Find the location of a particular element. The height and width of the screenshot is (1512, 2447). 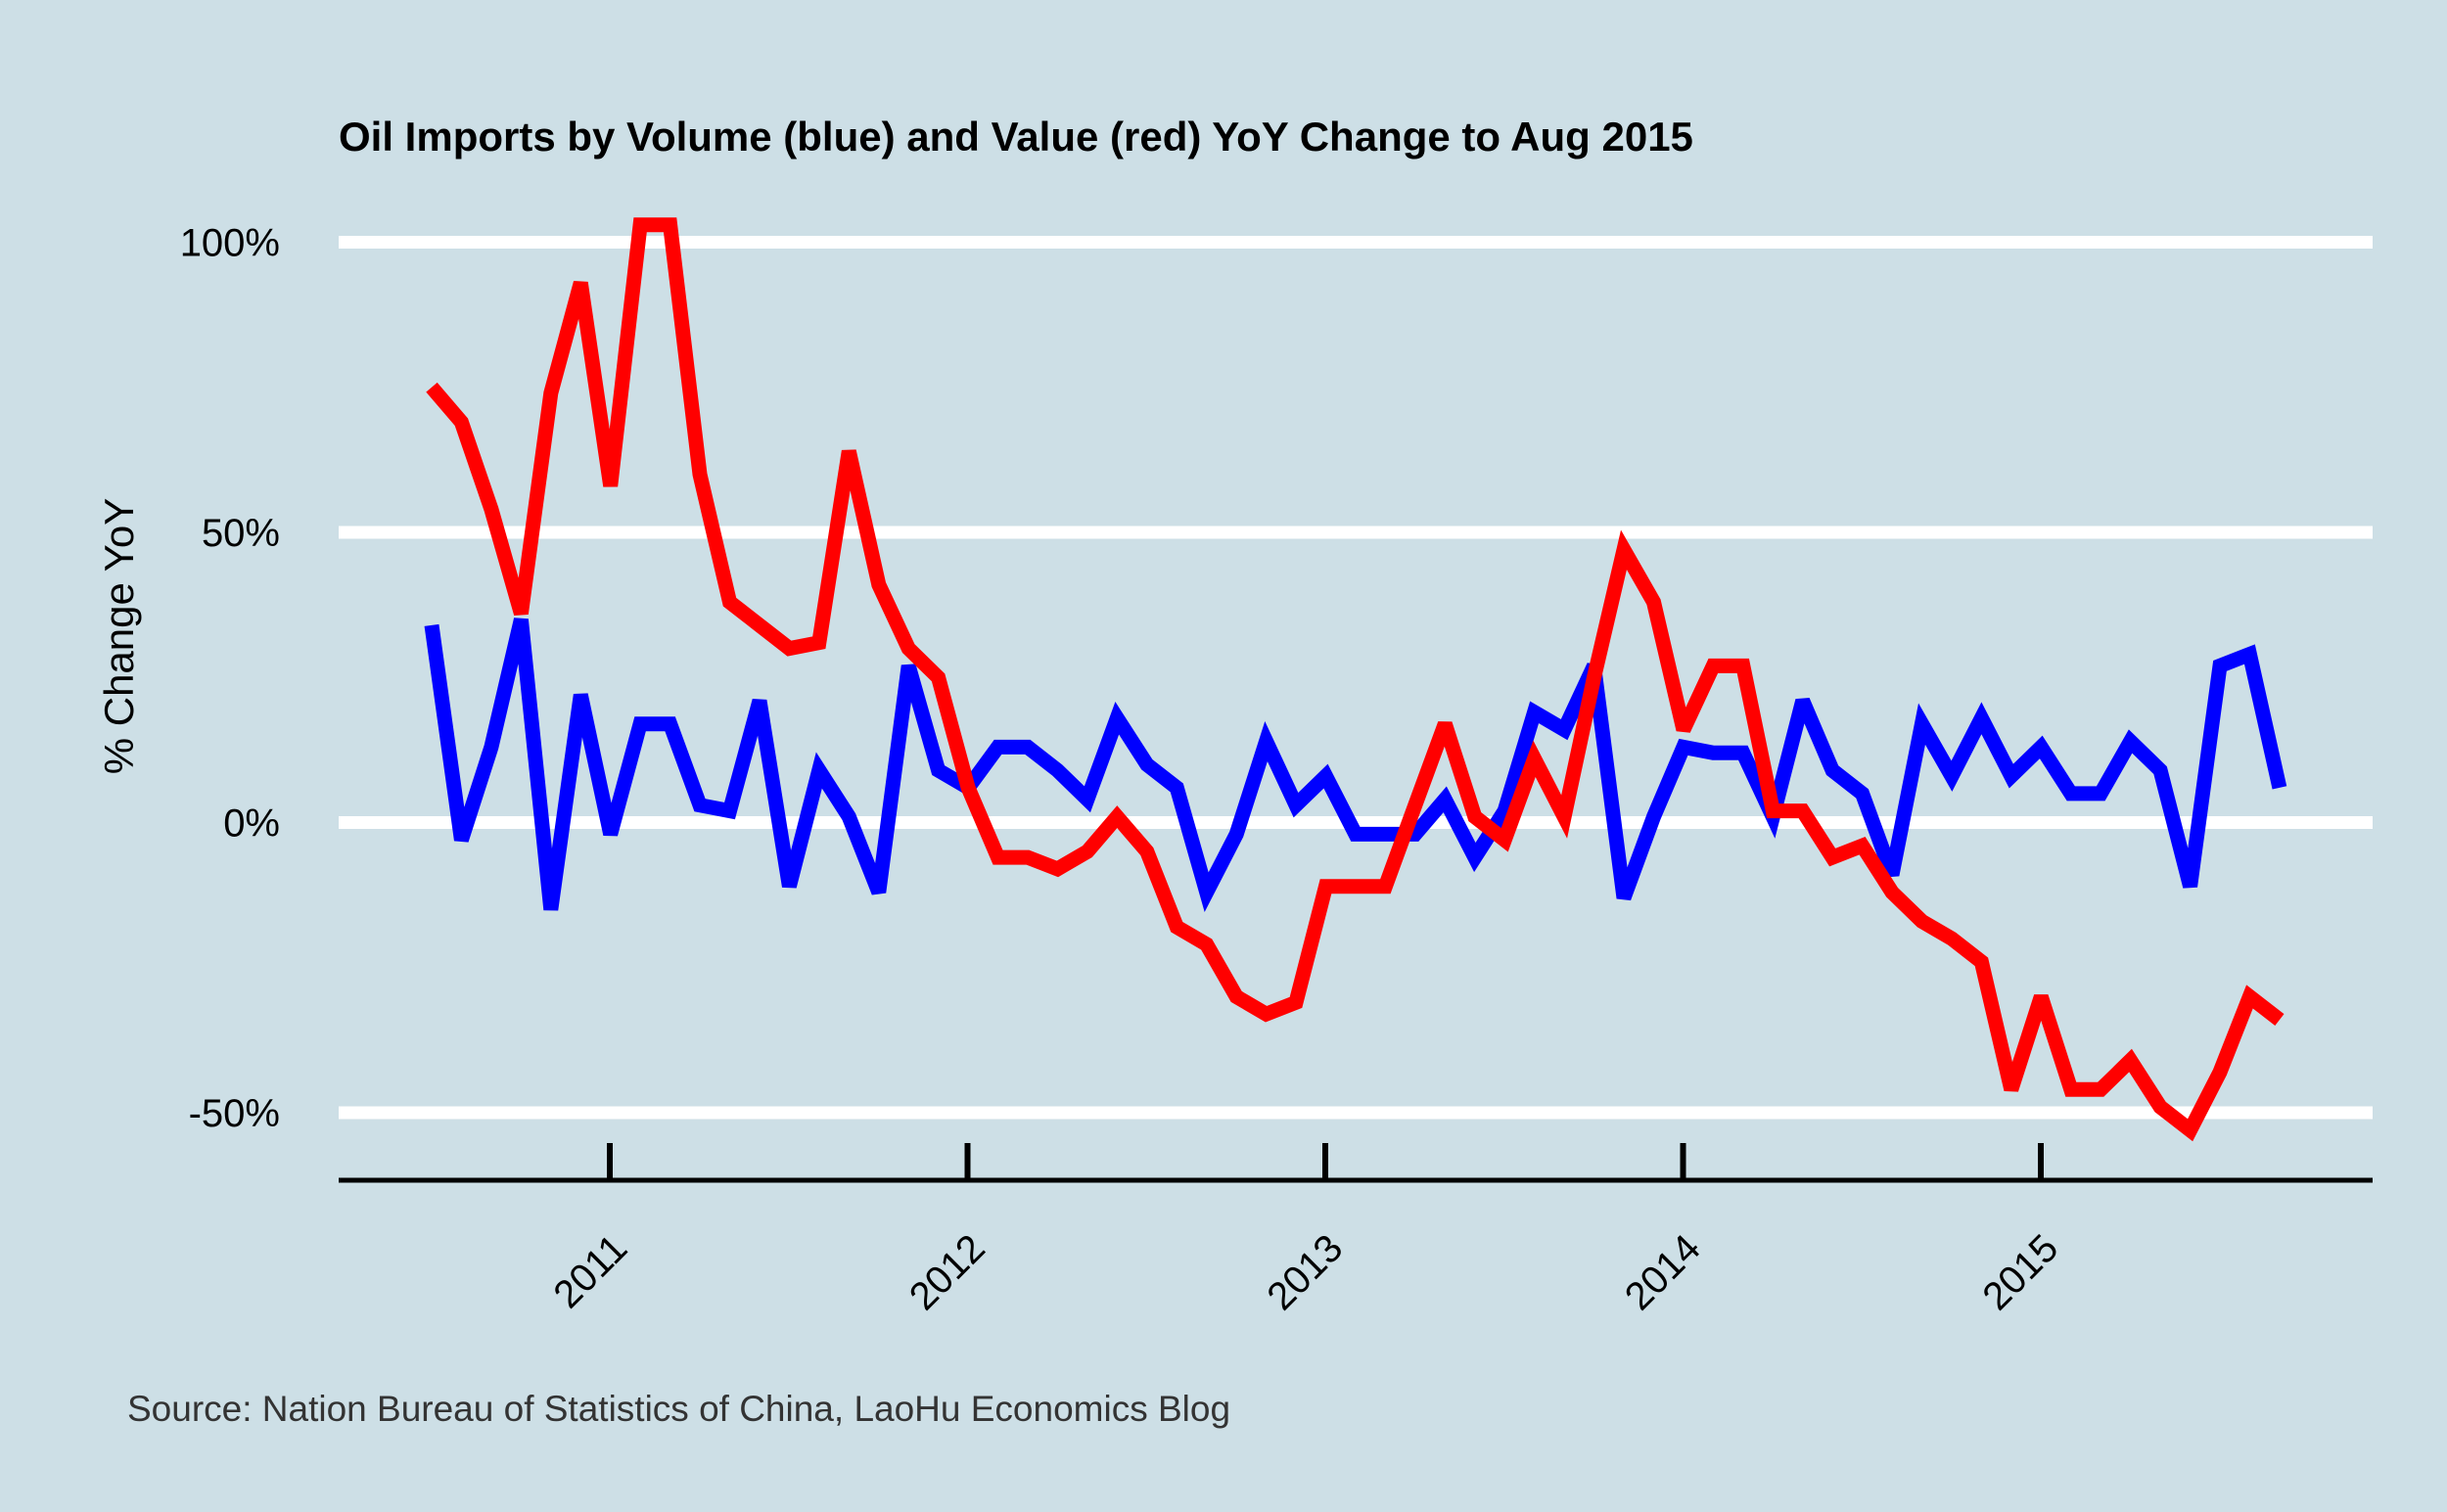

y-tick-label: -50% is located at coordinates (234, 1113).